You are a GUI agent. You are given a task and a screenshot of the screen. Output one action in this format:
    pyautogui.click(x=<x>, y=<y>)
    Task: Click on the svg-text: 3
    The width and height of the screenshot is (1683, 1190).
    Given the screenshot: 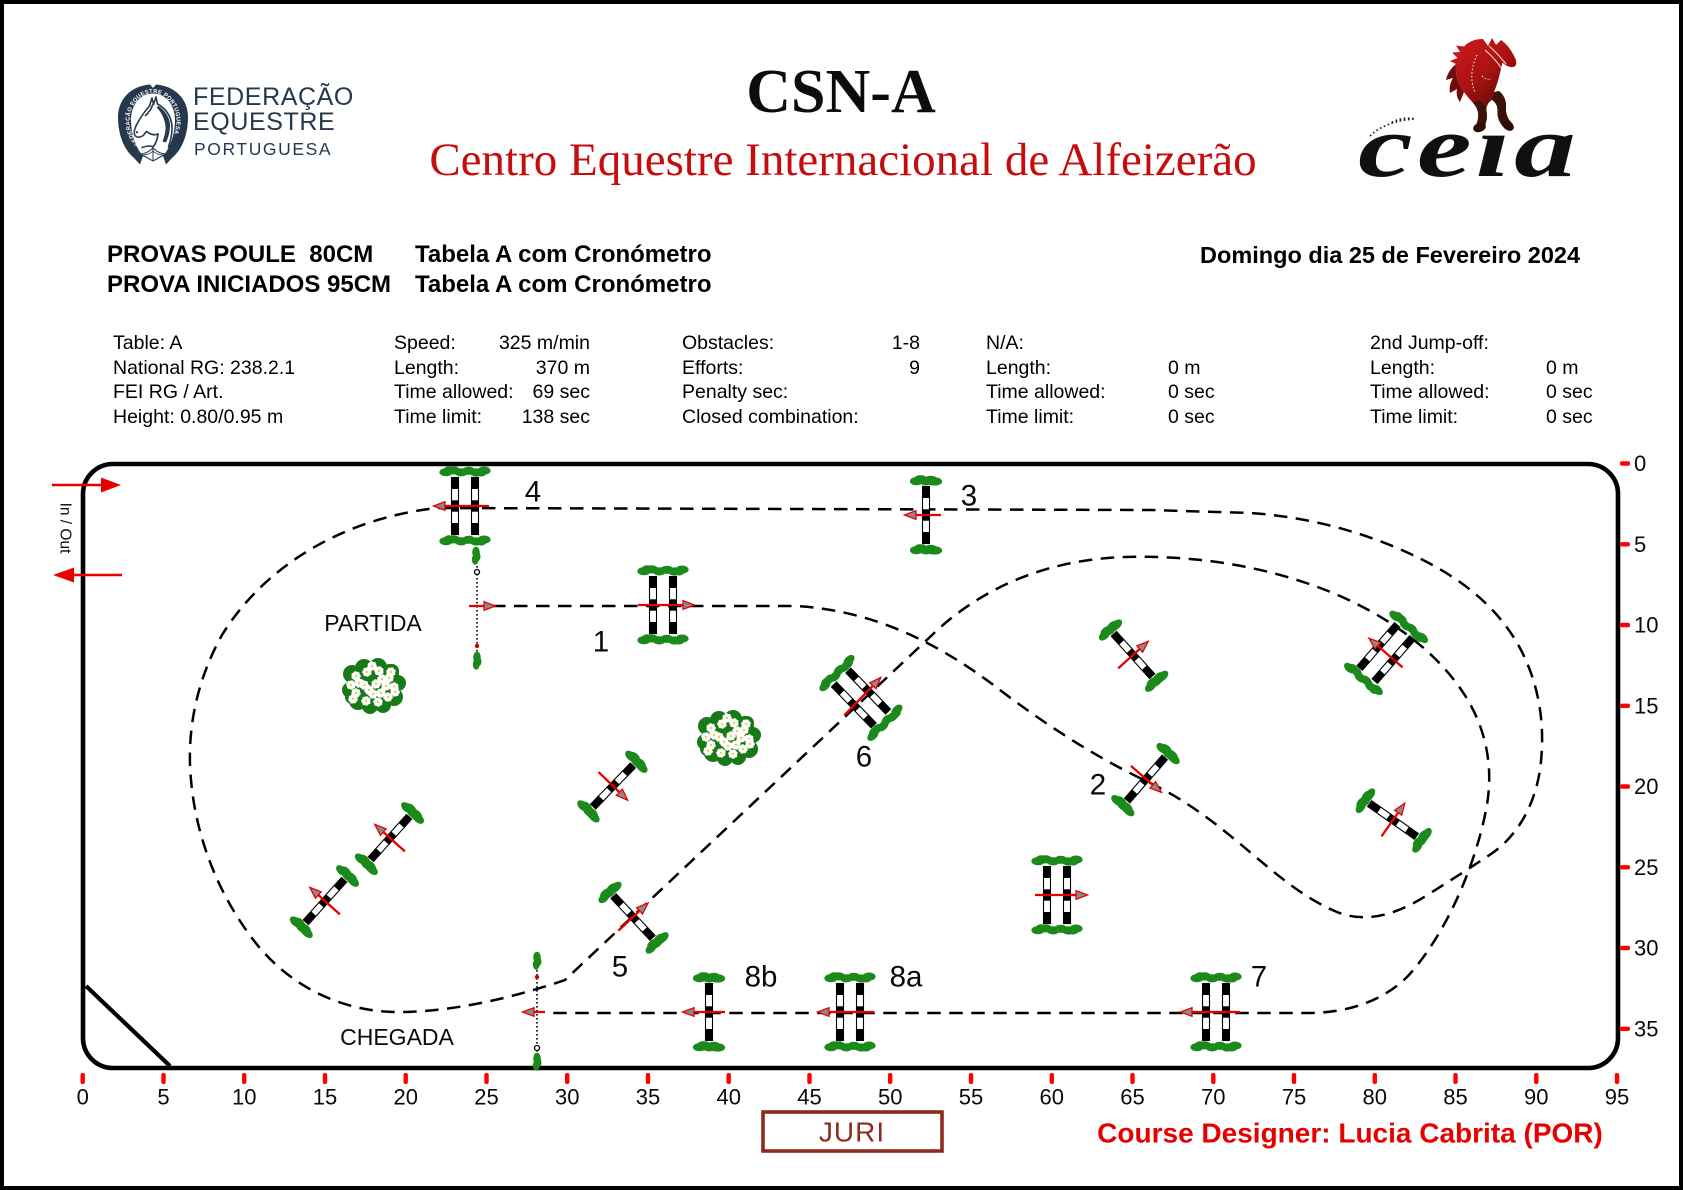 What is the action you would take?
    pyautogui.click(x=969, y=496)
    